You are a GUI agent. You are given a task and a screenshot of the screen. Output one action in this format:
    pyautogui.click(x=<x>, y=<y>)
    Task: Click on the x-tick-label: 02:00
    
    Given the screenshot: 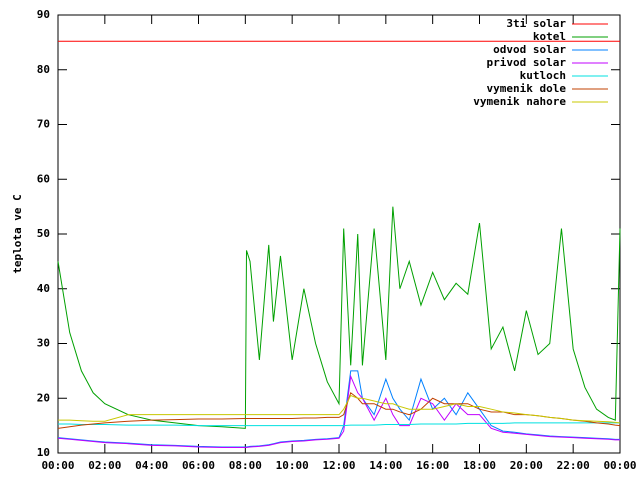 What is the action you would take?
    pyautogui.click(x=104, y=465)
    